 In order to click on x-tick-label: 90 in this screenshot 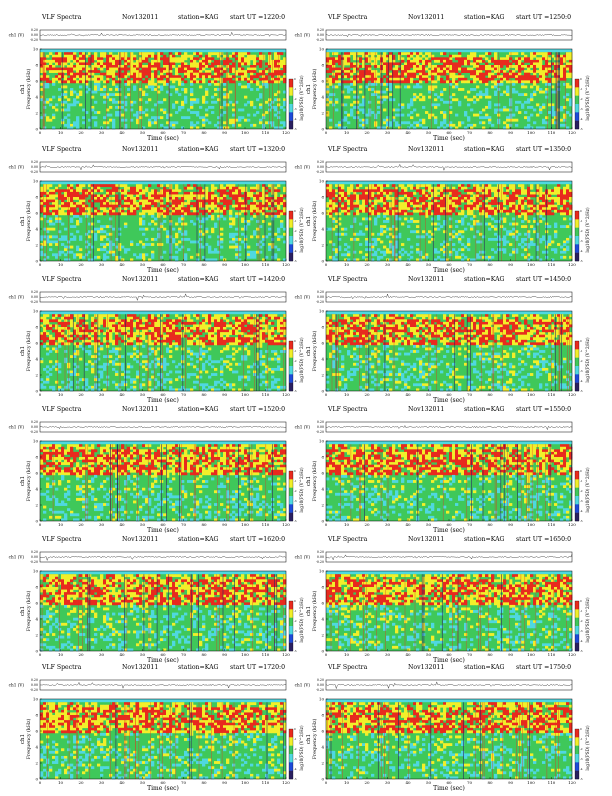, I will do `click(225, 264)`.